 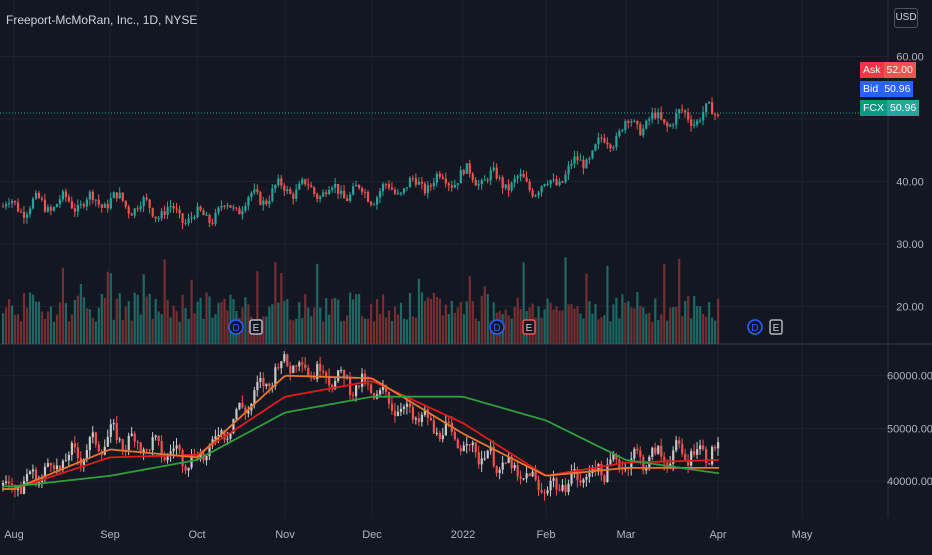 What do you see at coordinates (372, 535) in the screenshot?
I see `time-axis-tick-label: Dec` at bounding box center [372, 535].